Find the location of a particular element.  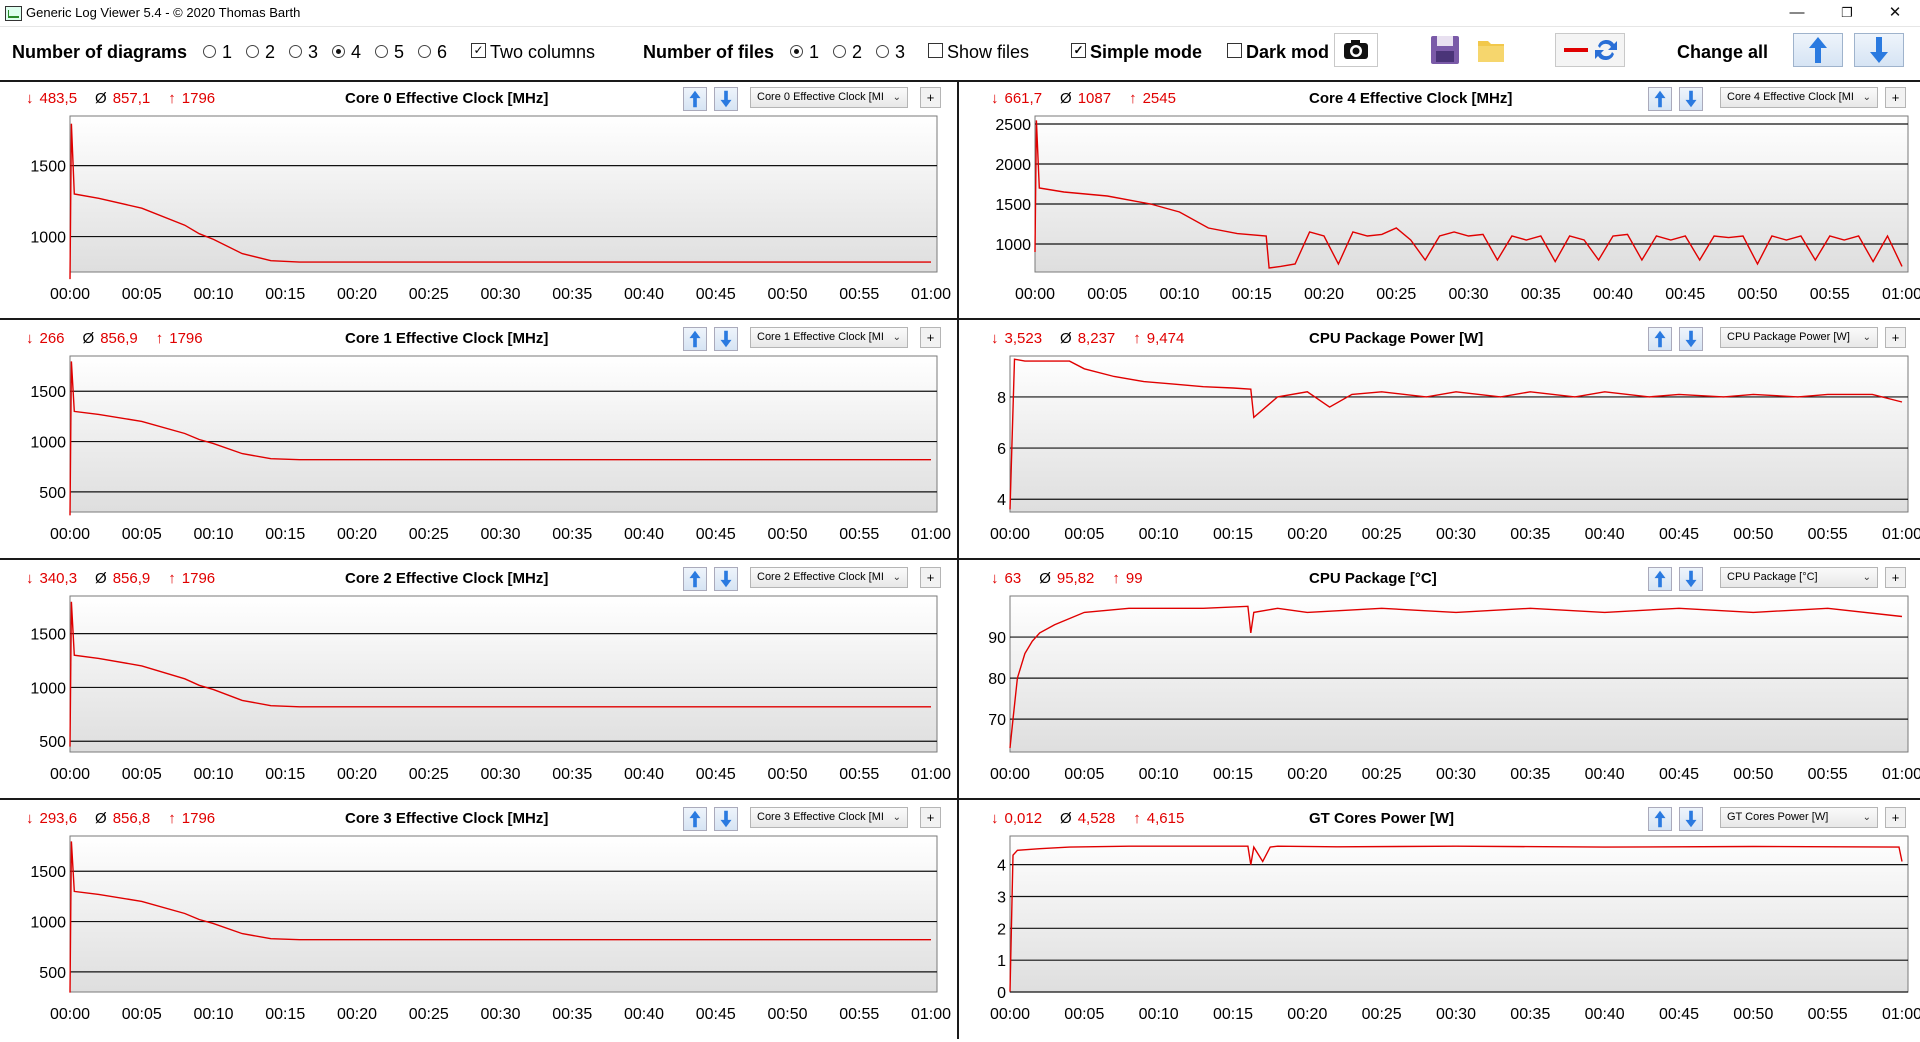

series-select: CPU Package [°C] ⌄ is located at coordinates (1799, 577).